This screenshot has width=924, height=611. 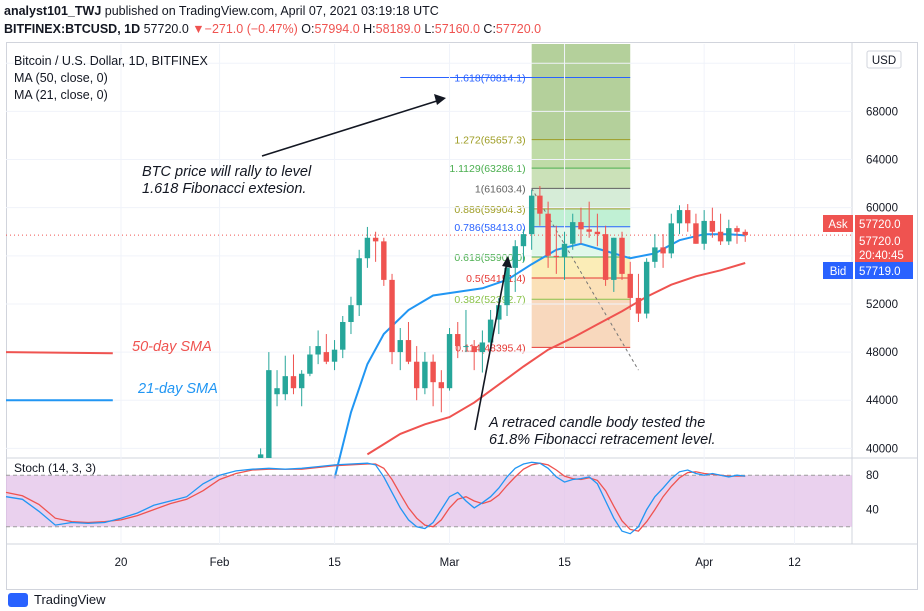 I want to click on ask-price: 57720.0, so click(x=880, y=225).